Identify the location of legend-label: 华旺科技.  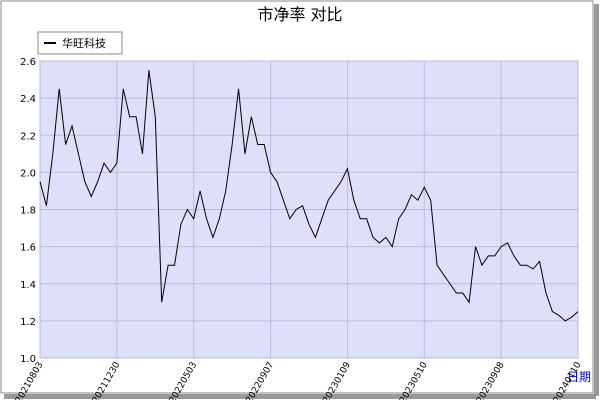
(84, 43).